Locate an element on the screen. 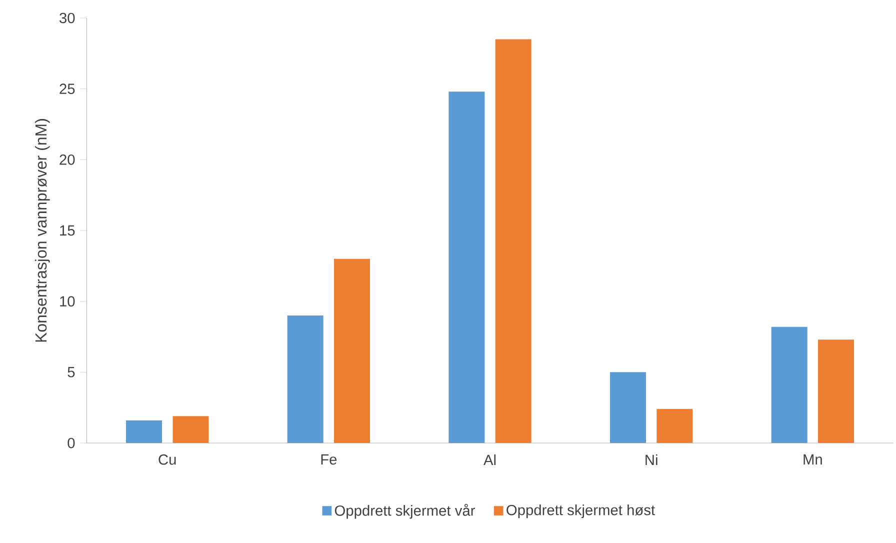  y-tick-label: 30 is located at coordinates (67, 18).